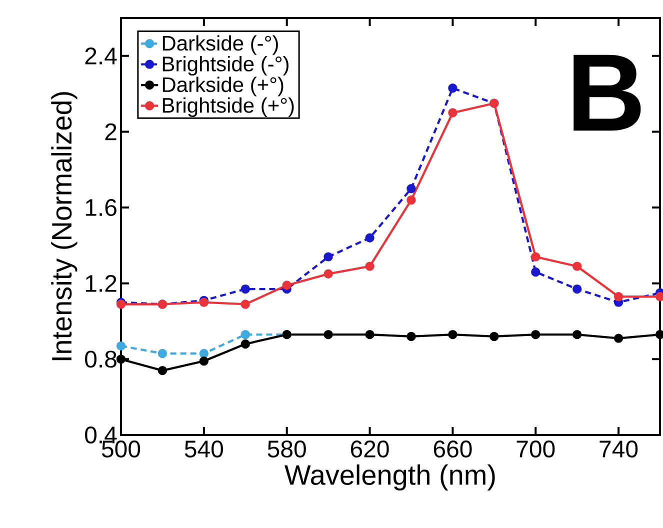 The height and width of the screenshot is (528, 663). Describe the element at coordinates (225, 66) in the screenshot. I see `legend-label: Brightside (-°)` at that location.